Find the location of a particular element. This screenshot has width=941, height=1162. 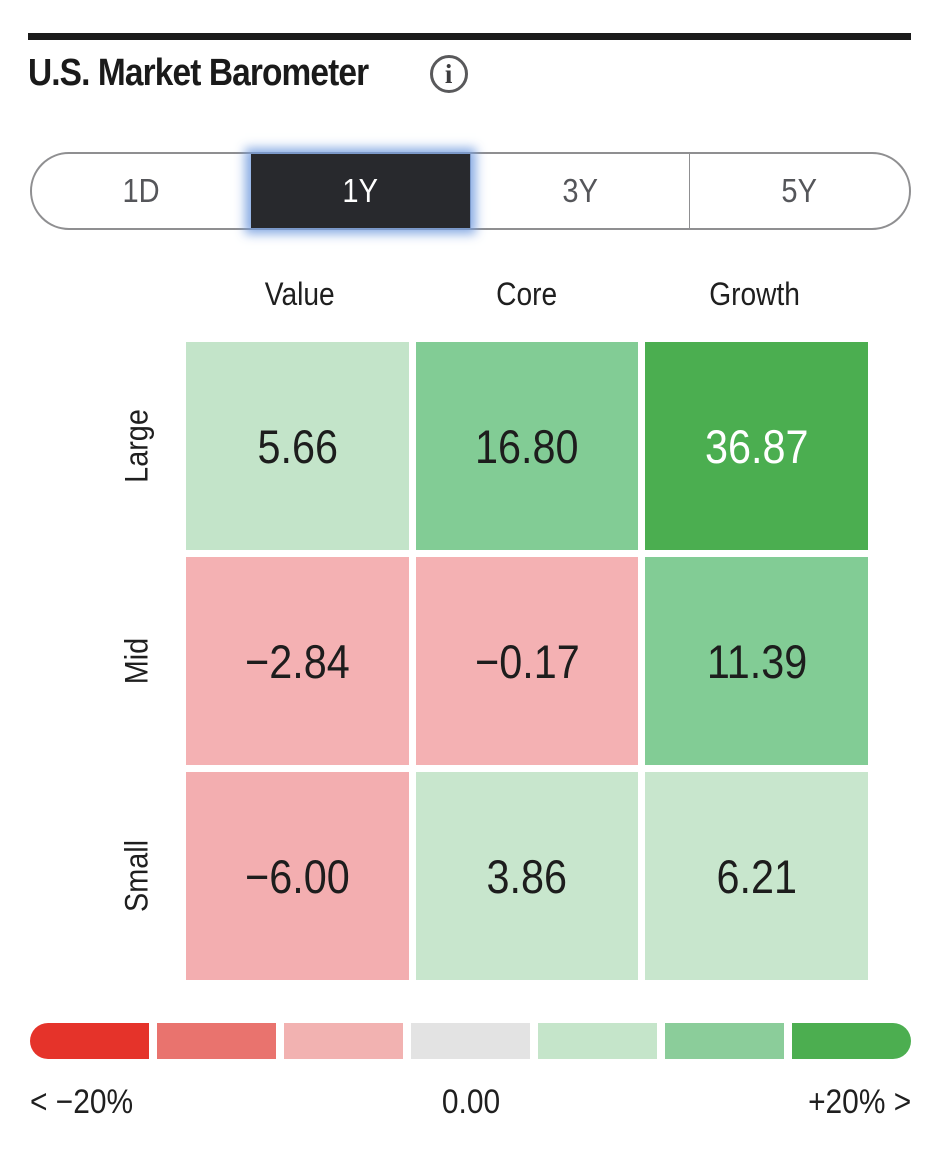

heatmap-cell-small-core: 3.86 is located at coordinates (527, 876).